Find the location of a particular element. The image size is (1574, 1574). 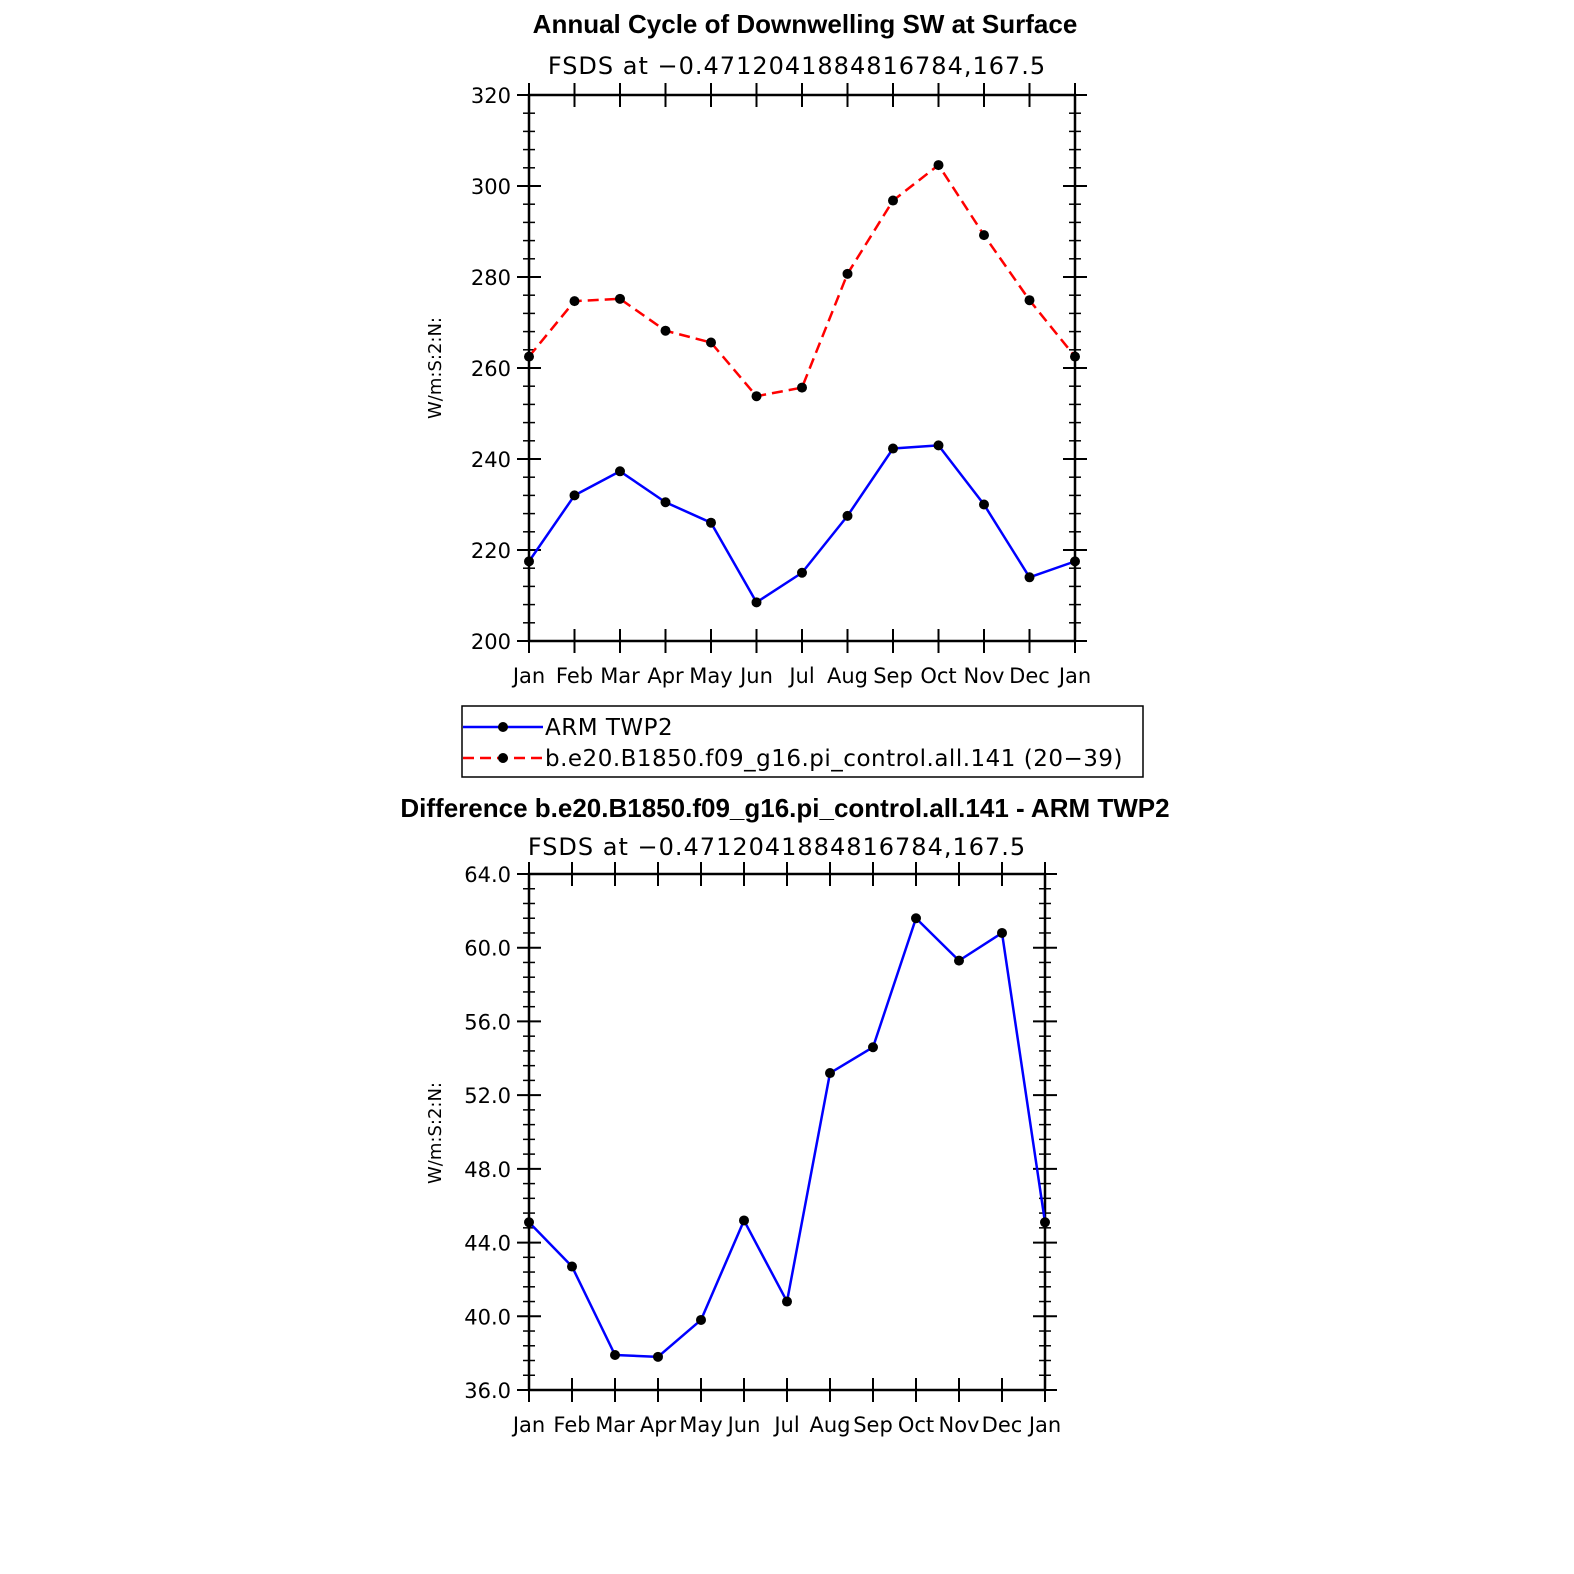

chart2-subtitle: FSDS at −0.4712041884816784,167.5 is located at coordinates (777, 847).